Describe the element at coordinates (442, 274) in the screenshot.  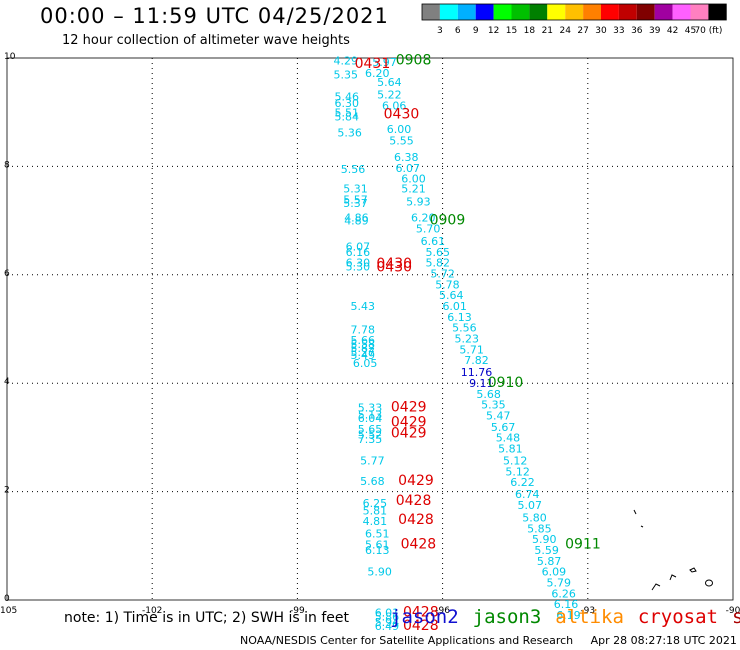
I see `wave-height-value: 5.72` at that location.